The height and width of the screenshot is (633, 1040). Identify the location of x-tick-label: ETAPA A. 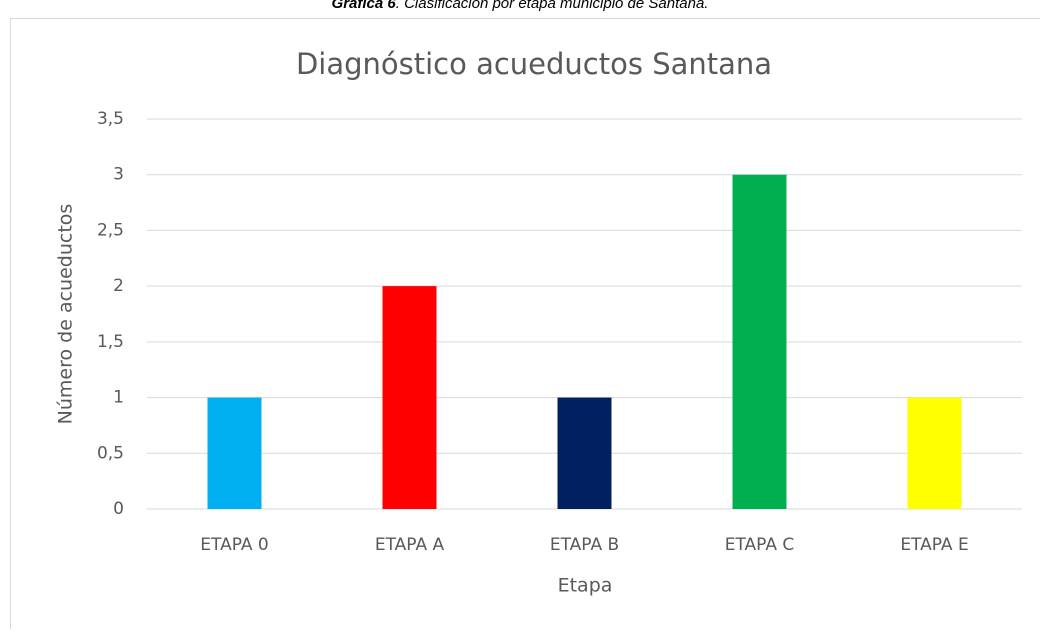
(410, 545).